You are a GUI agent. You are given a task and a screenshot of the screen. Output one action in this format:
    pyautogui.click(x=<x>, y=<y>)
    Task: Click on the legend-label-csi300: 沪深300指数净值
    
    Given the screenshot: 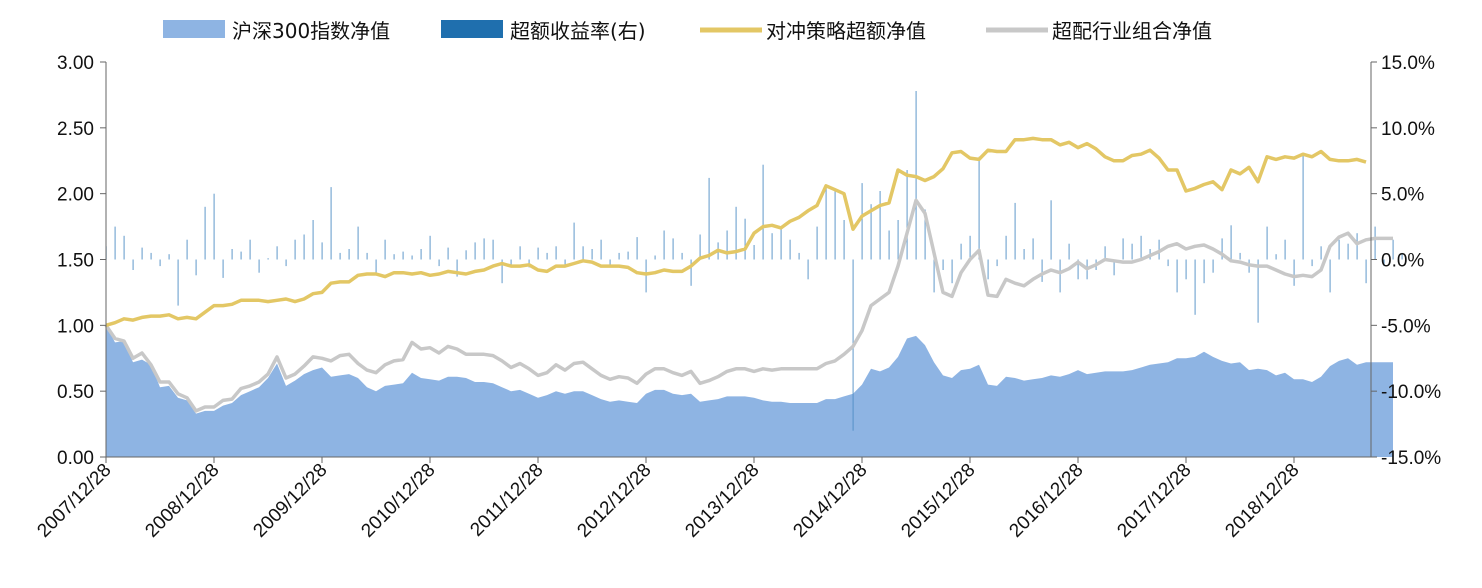 What is the action you would take?
    pyautogui.click(x=311, y=31)
    